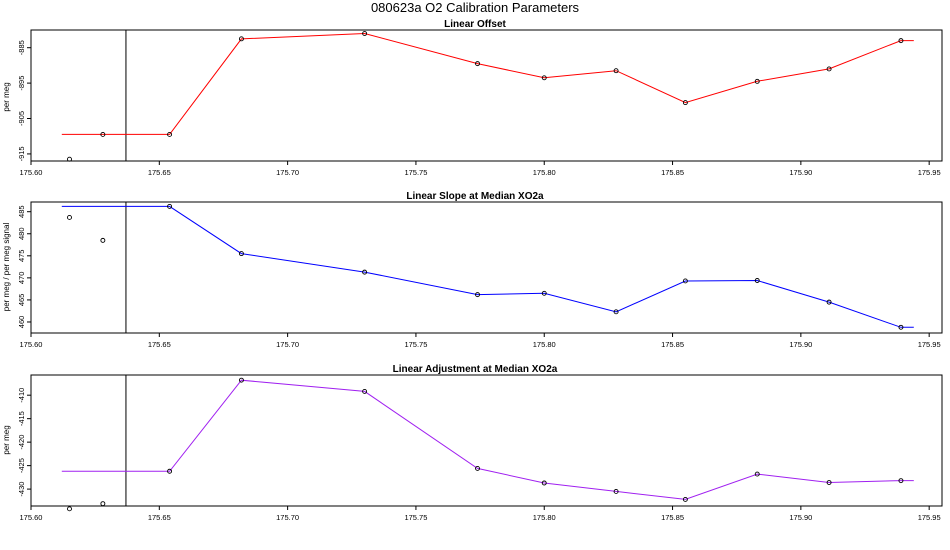 This screenshot has width=950, height=550. Describe the element at coordinates (21, 322) in the screenshot. I see `y-tick-label: 460` at that location.